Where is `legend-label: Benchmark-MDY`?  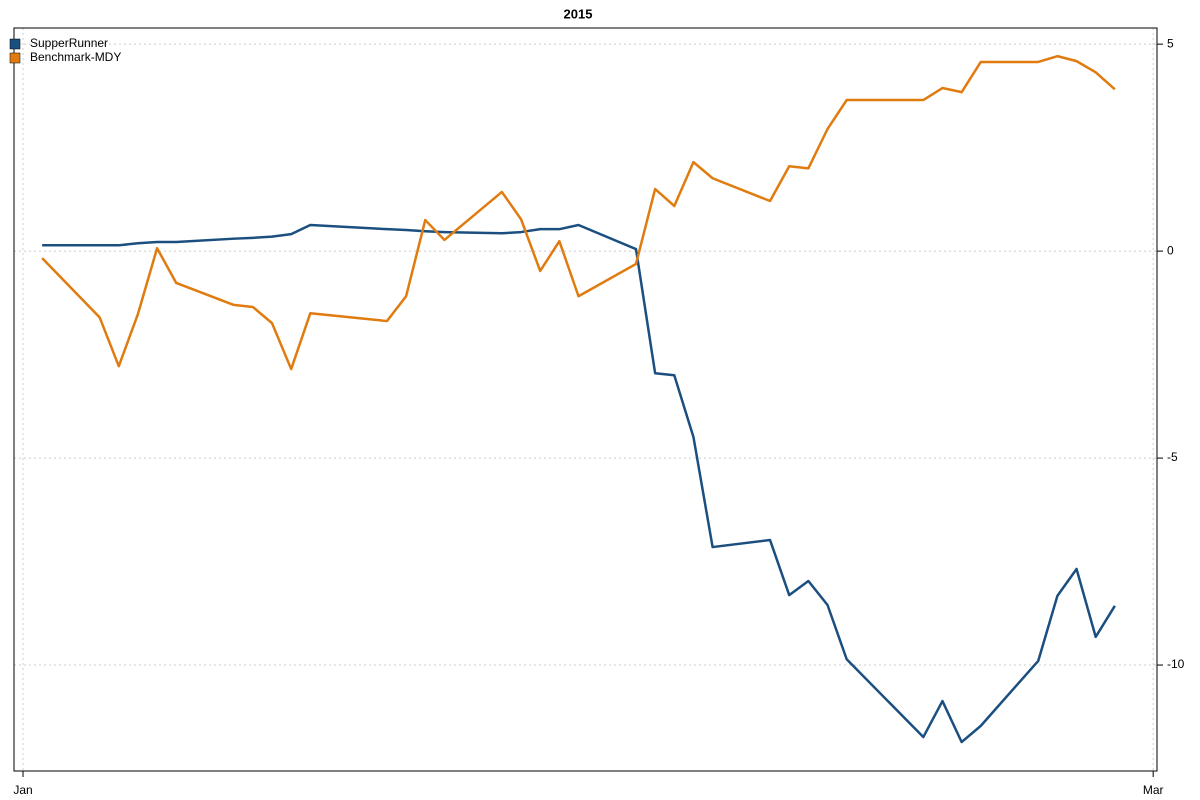 legend-label: Benchmark-MDY is located at coordinates (75, 57).